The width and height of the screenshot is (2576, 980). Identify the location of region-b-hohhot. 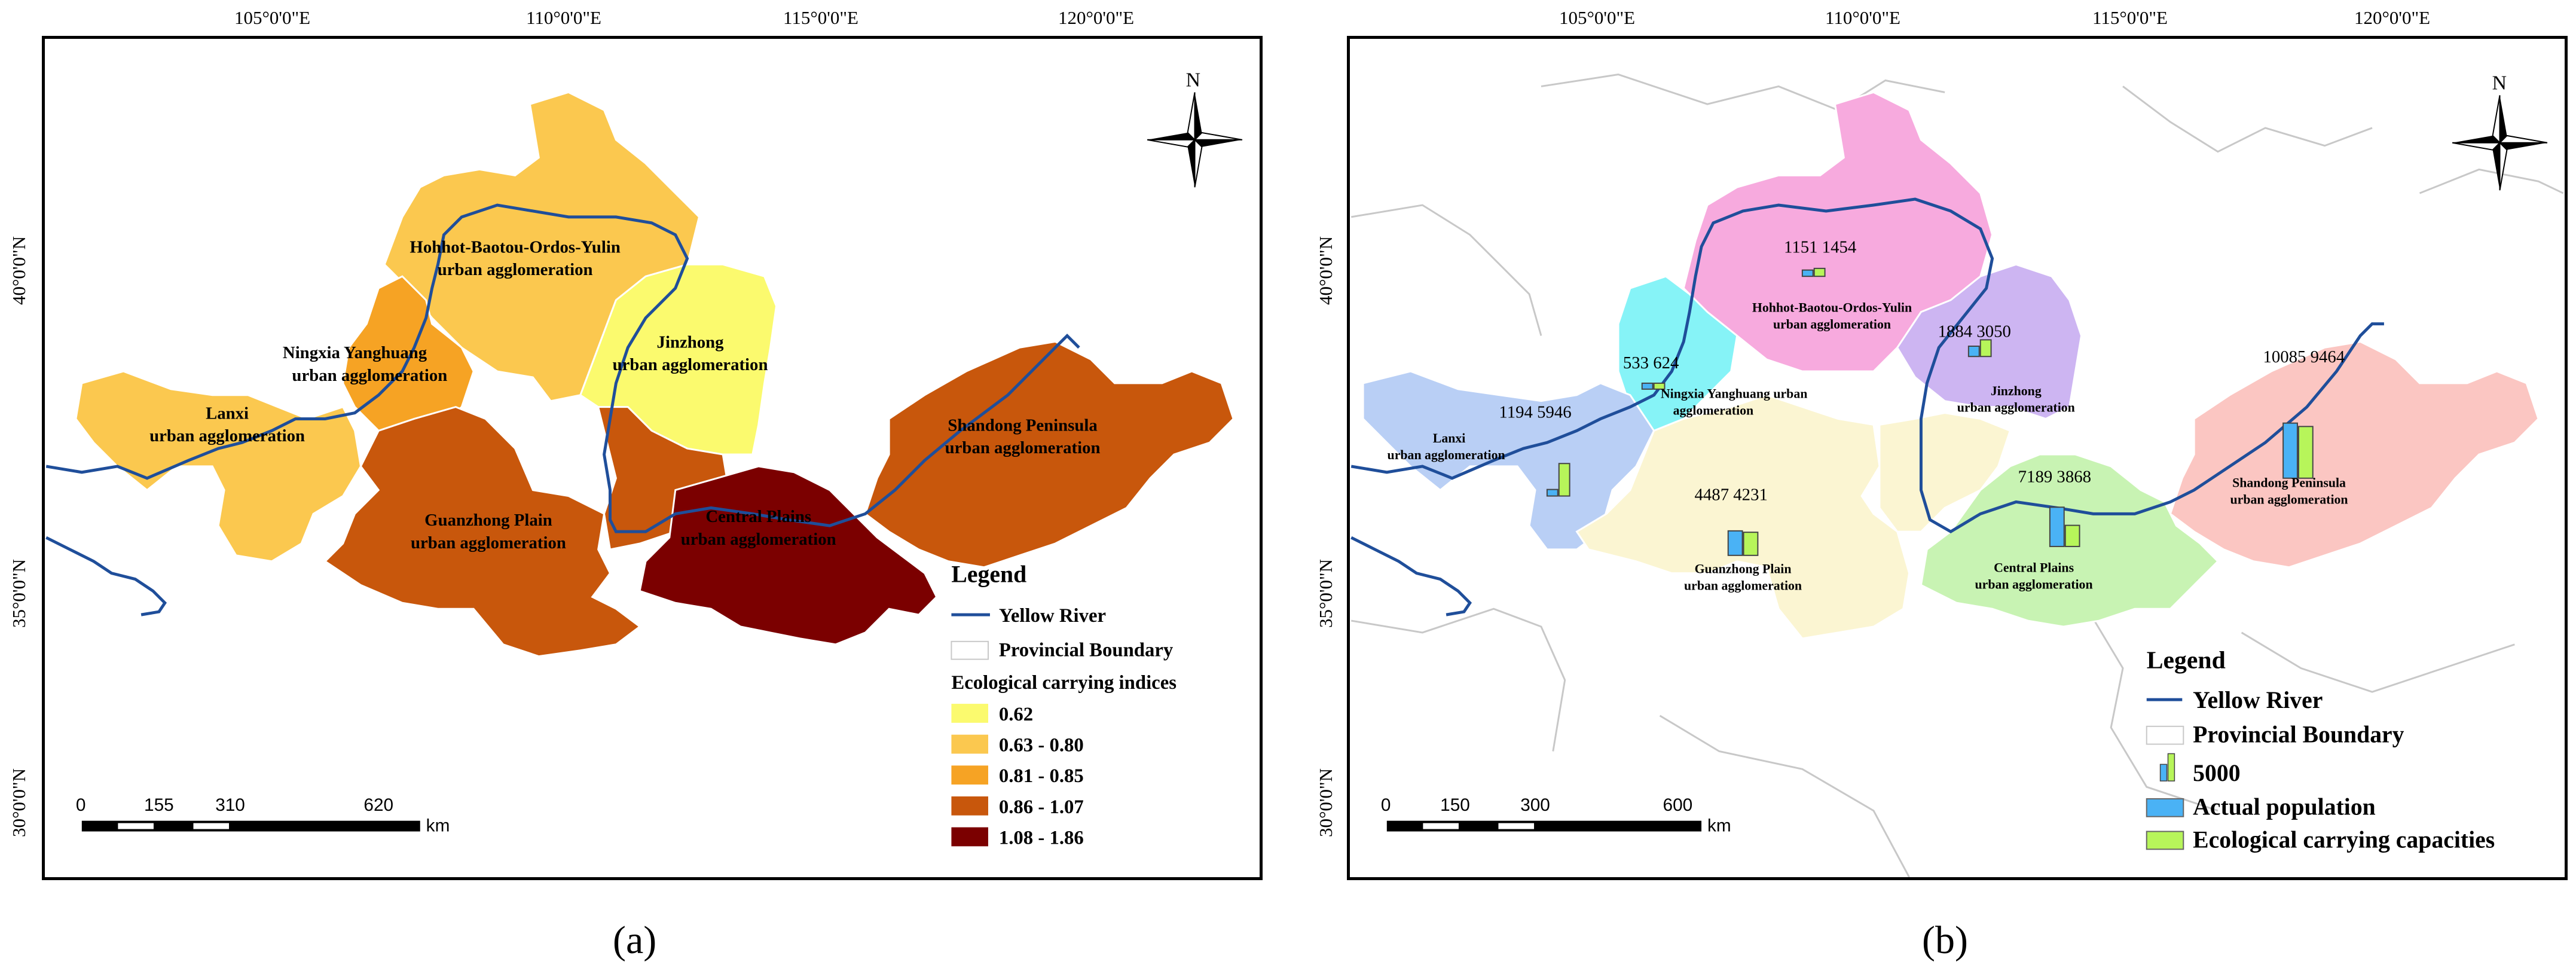
(1838, 232).